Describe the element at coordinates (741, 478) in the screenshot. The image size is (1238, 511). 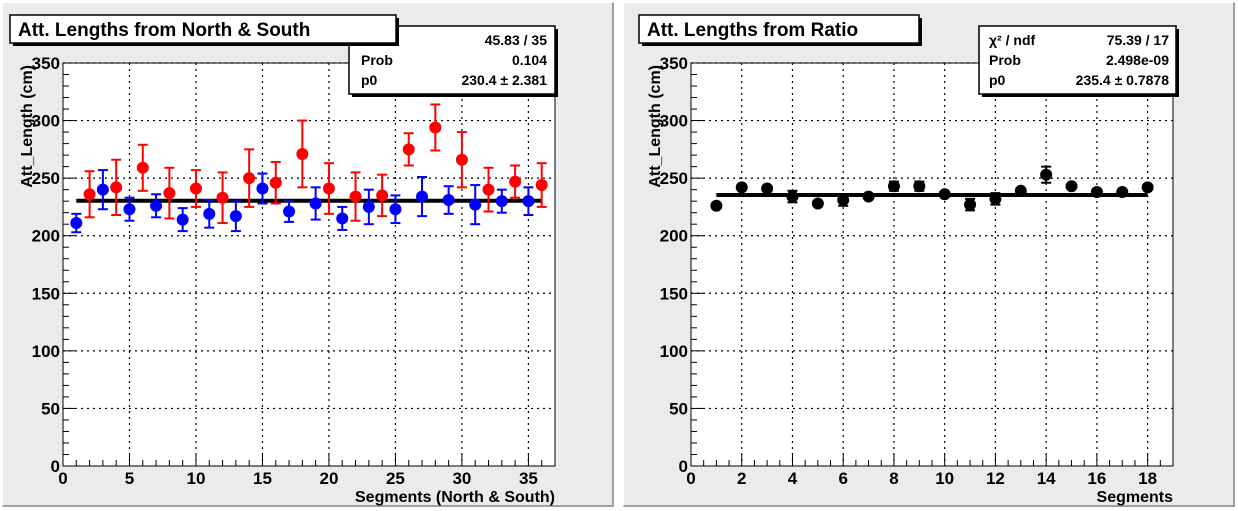
I see `right-x-tick-label: 2` at that location.